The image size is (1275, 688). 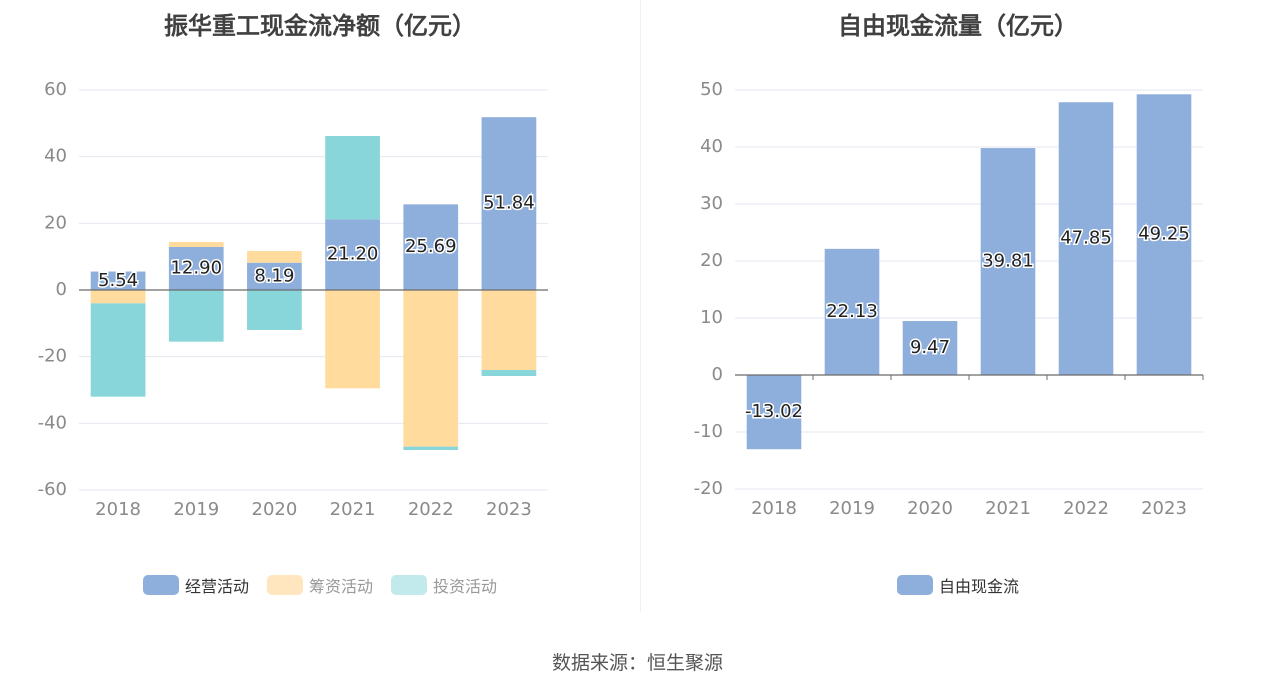 I want to click on data-label: 25.69, so click(x=431, y=246).